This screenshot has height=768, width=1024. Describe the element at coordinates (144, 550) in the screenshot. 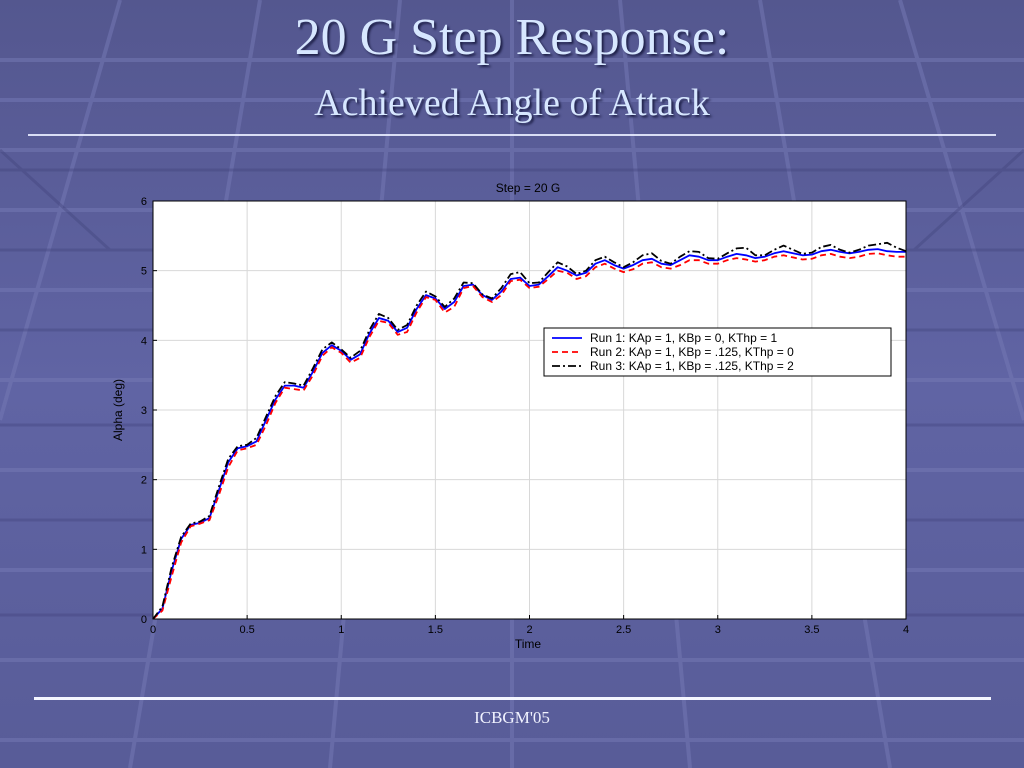

I see `y-tick-label: 1` at that location.